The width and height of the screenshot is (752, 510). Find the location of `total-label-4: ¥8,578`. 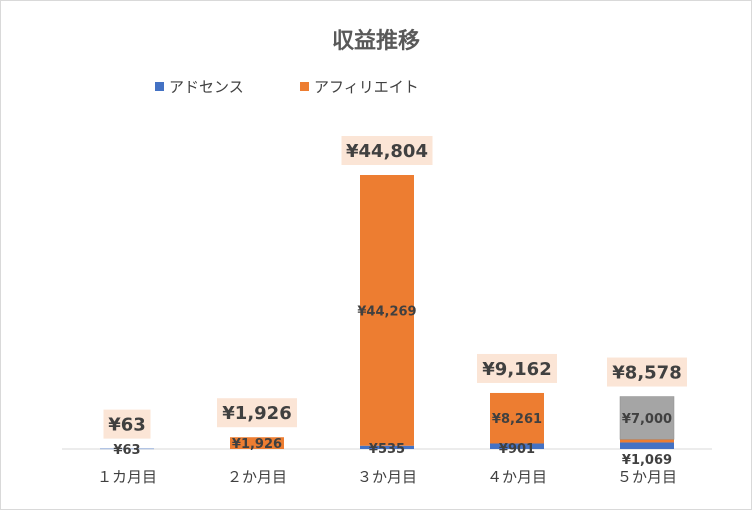

total-label-4: ¥8,578 is located at coordinates (646, 373).